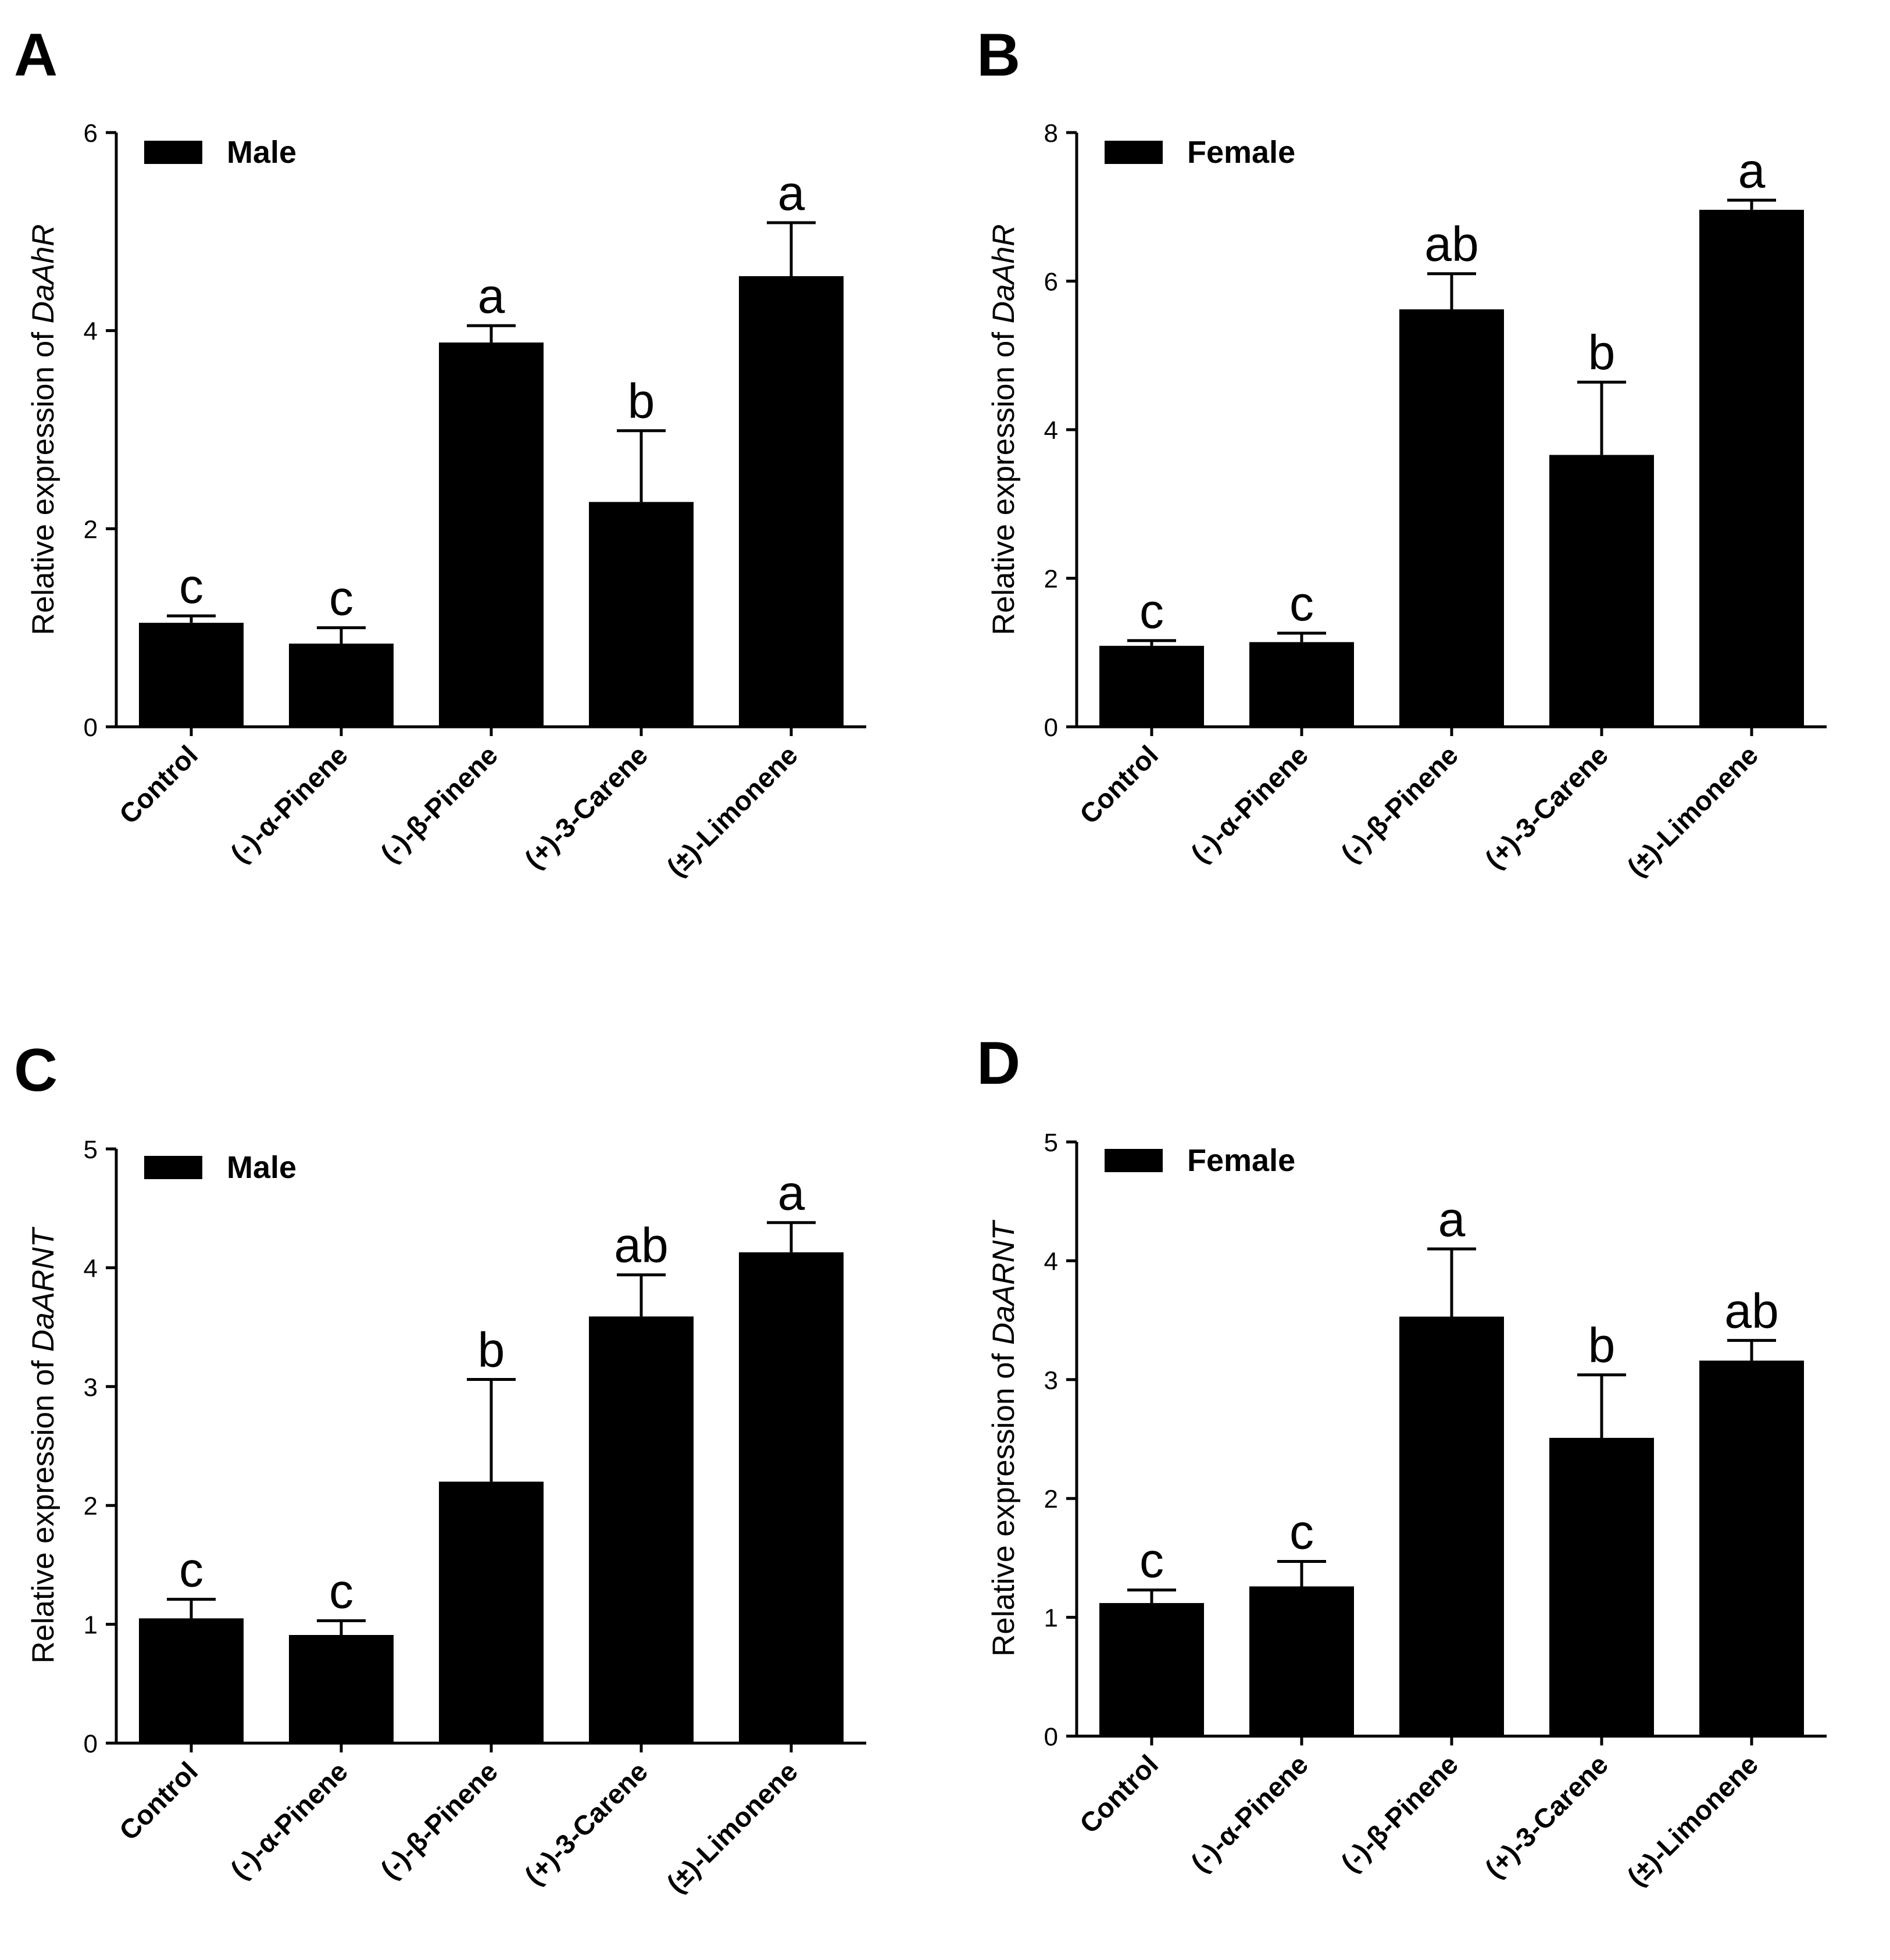 The image size is (1890, 1960). What do you see at coordinates (36, 55) in the screenshot?
I see `panel-letter: A` at bounding box center [36, 55].